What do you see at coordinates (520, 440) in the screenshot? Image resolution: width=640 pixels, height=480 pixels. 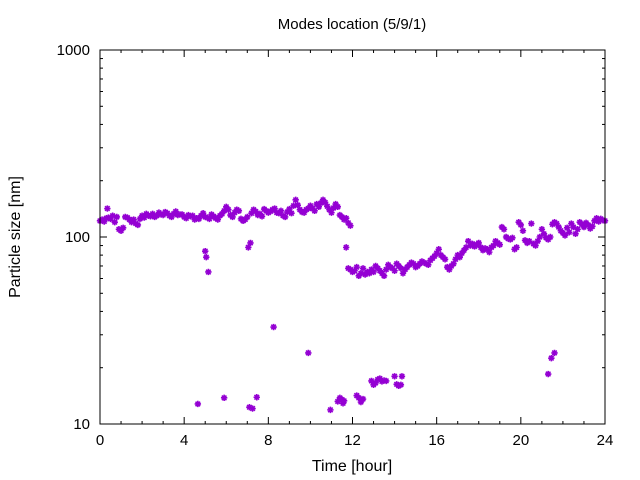 I see `x-tick-label: 20` at bounding box center [520, 440].